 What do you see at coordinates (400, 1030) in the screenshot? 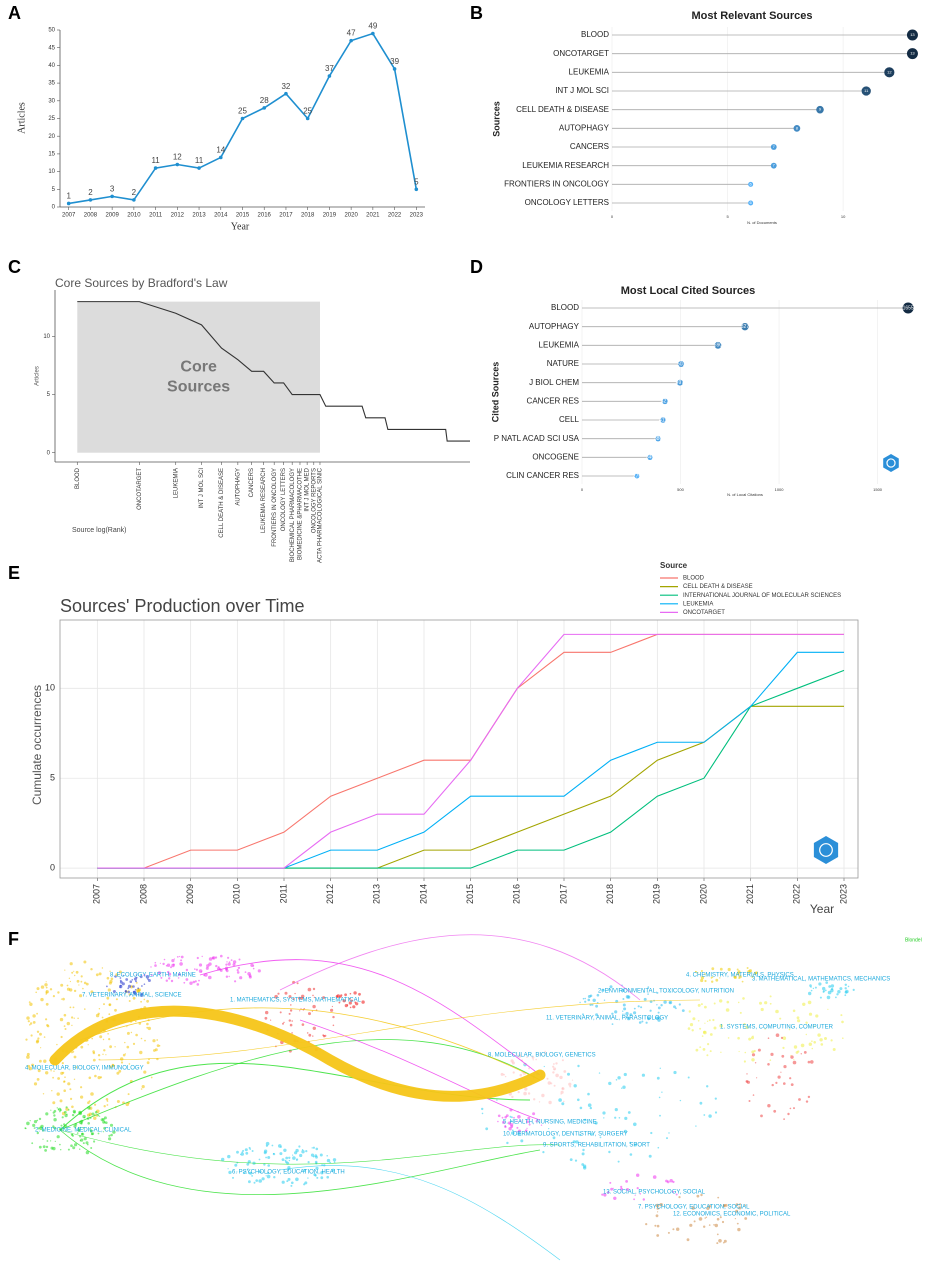
I see `citation-link` at bounding box center [400, 1030].